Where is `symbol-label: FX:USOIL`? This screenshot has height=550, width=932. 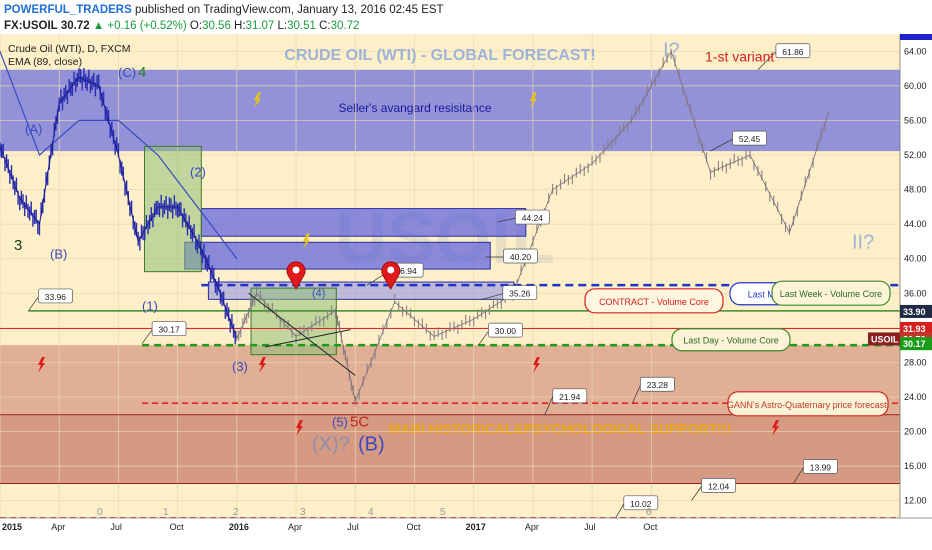
symbol-label: FX:USOIL is located at coordinates (31, 26).